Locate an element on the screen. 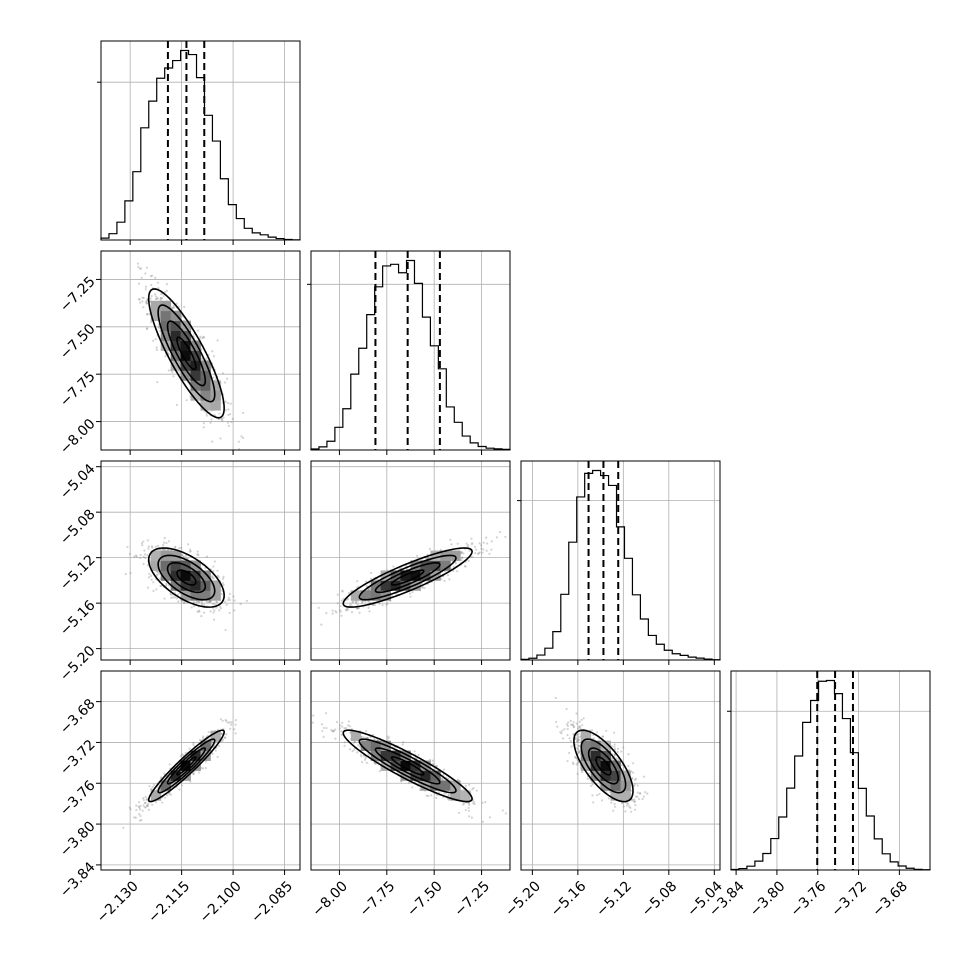 This screenshot has height=970, width=970. y-tick-label: −5.04 is located at coordinates (78, 482).